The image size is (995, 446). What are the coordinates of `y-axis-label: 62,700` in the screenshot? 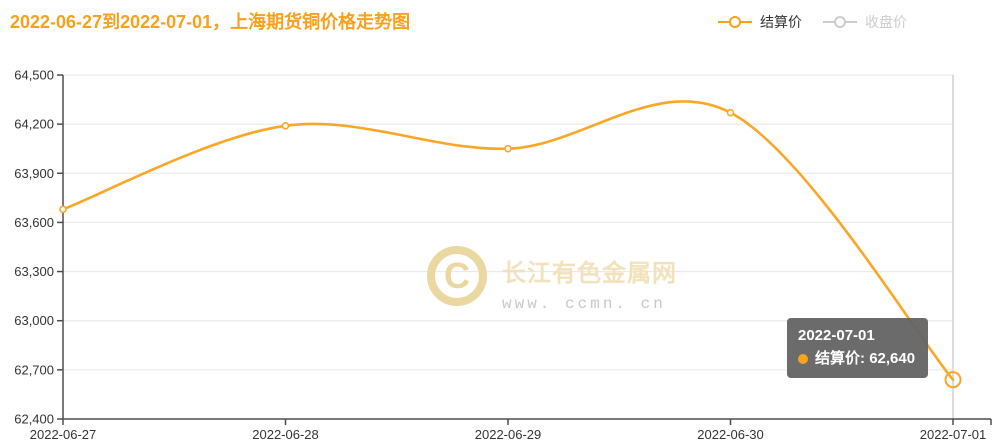 It's located at (34, 369).